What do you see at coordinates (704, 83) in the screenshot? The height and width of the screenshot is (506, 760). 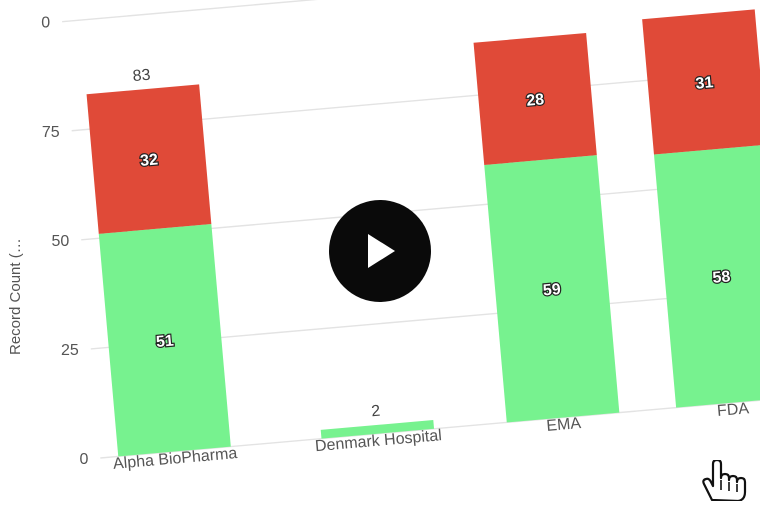 I see `data-label: 31` at bounding box center [704, 83].